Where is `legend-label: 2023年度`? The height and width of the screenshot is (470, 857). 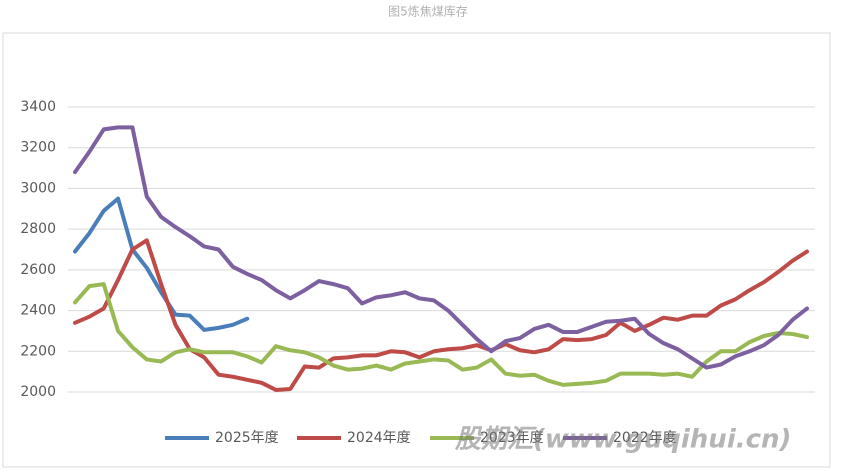
legend-label: 2023年度 is located at coordinates (512, 438).